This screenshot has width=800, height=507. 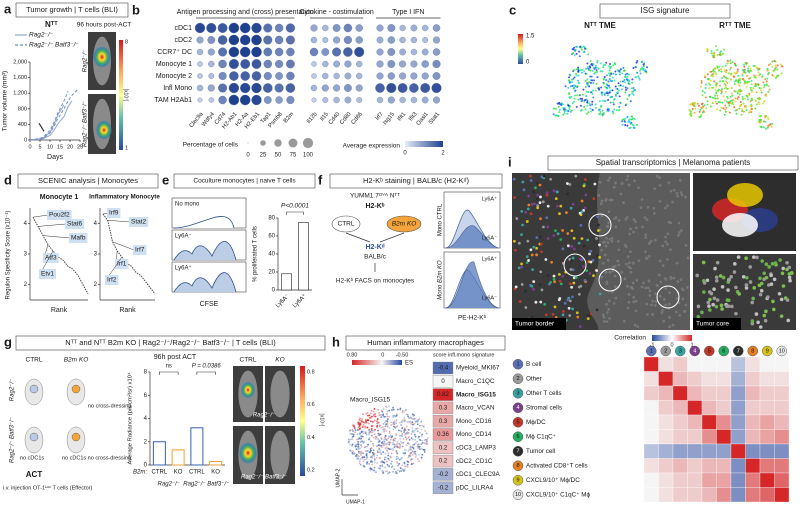 What do you see at coordinates (312, 117) in the screenshot?
I see `gene-label: Il12b` at bounding box center [312, 117].